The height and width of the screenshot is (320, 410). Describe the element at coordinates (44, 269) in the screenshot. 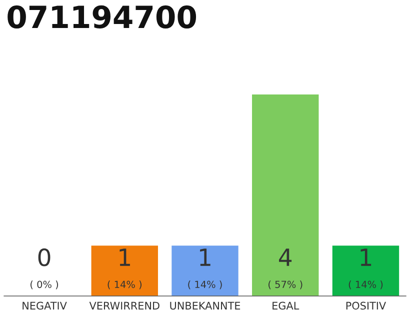

I see `data-label: 0 ( 0% )` at that location.